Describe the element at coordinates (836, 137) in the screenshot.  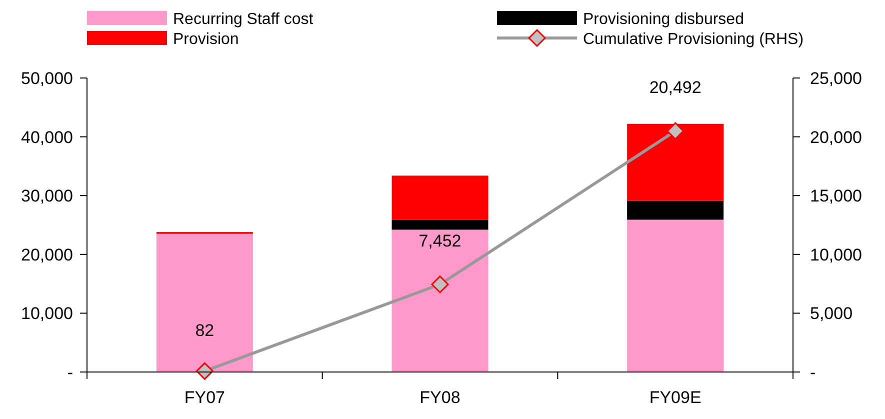
I see `y2-tick-label: 20,000` at that location.